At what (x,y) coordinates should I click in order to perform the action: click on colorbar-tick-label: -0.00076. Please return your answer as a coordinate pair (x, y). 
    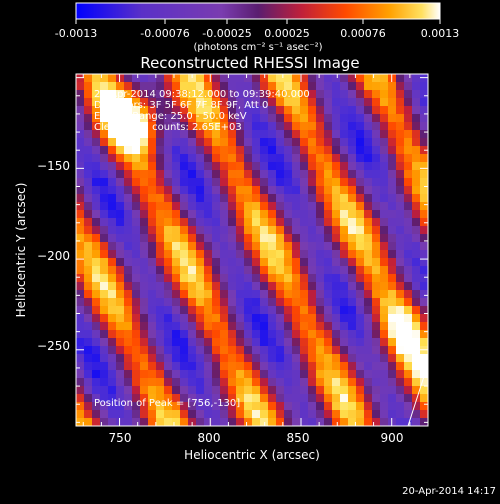
    Looking at the image, I should click on (164, 33).